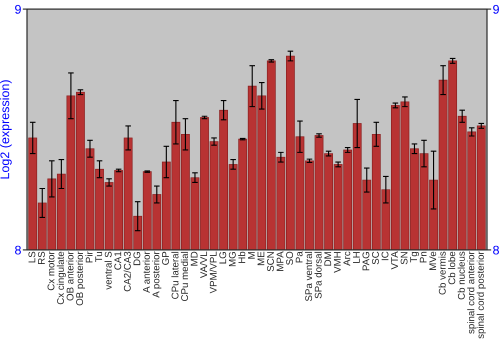 This screenshot has height=350, width=500. I want to click on x-tick-label: Pa, so click(299, 256).